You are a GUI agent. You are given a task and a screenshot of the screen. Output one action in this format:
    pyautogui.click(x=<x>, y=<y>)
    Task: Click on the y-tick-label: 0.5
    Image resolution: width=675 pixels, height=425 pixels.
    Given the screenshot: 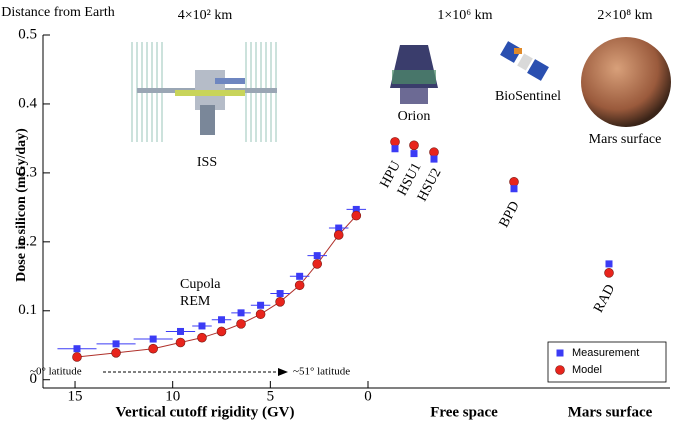 What is the action you would take?
    pyautogui.click(x=27, y=34)
    